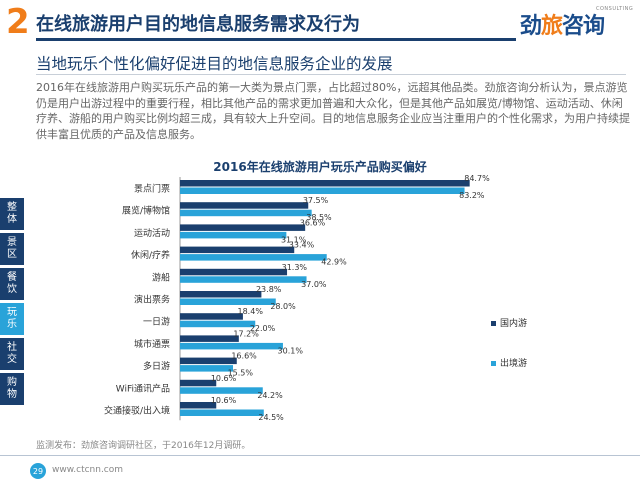 The image size is (640, 480). I want to click on source-note: 监测发布：劲旅咨询调研社区，于2016年12月调研。, so click(143, 446).